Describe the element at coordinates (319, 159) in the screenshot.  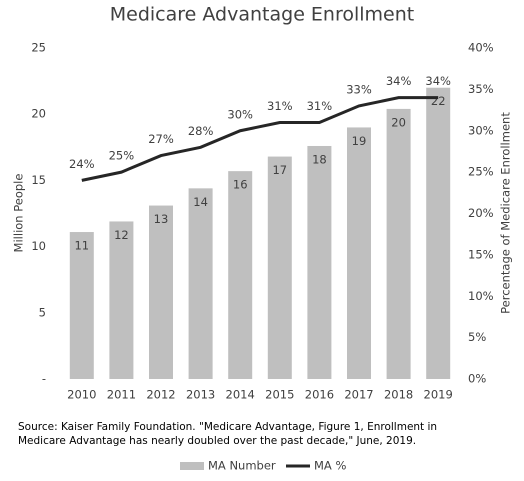
I see `data-label: 18` at that location.